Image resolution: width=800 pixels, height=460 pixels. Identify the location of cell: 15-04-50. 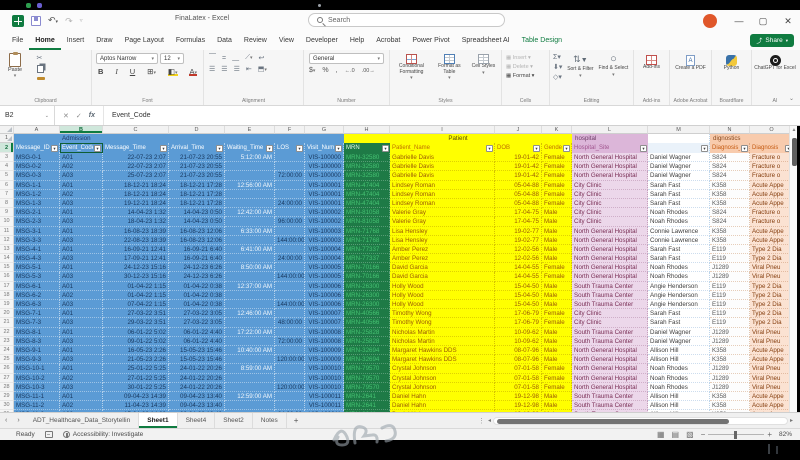
(518, 305).